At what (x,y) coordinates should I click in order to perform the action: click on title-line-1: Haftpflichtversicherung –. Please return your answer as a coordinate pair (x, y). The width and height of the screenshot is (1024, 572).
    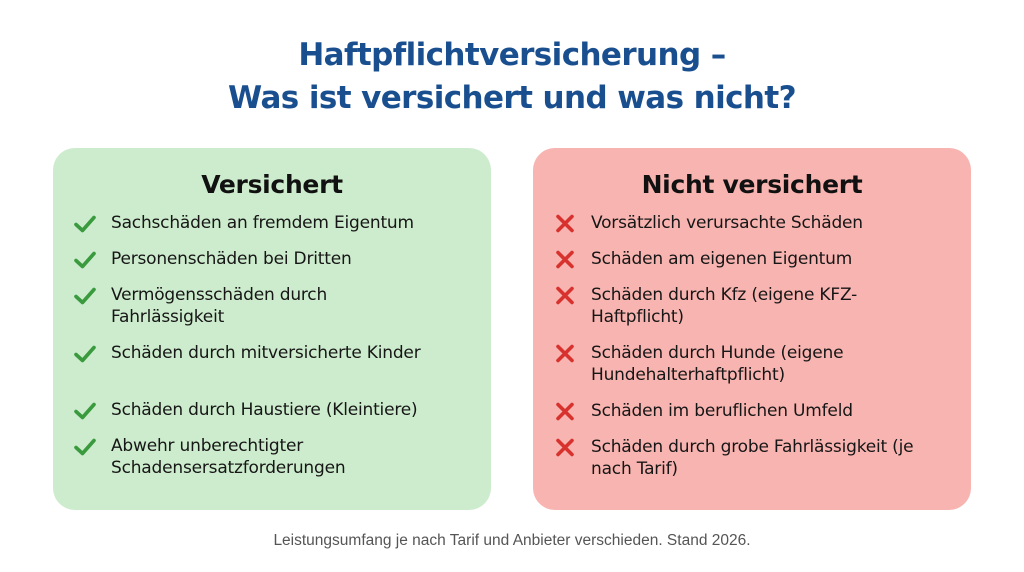
    Looking at the image, I should click on (512, 55).